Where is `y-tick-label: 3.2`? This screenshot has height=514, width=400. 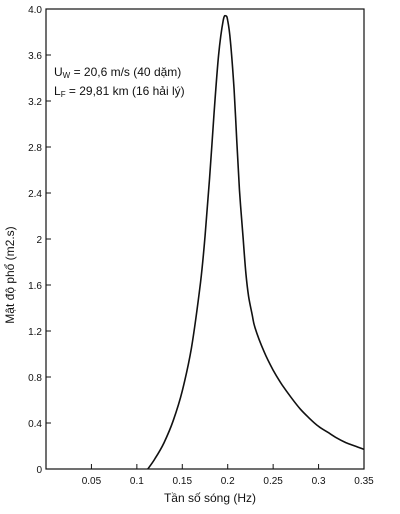 y-tick-label: 3.2 is located at coordinates (35, 102).